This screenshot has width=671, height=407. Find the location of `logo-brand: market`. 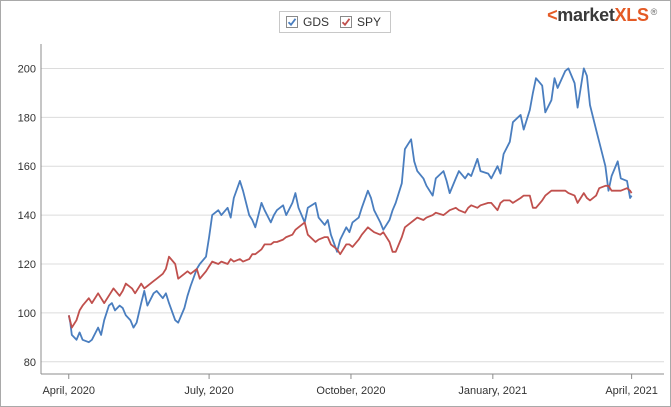

logo-brand: market is located at coordinates (586, 15).